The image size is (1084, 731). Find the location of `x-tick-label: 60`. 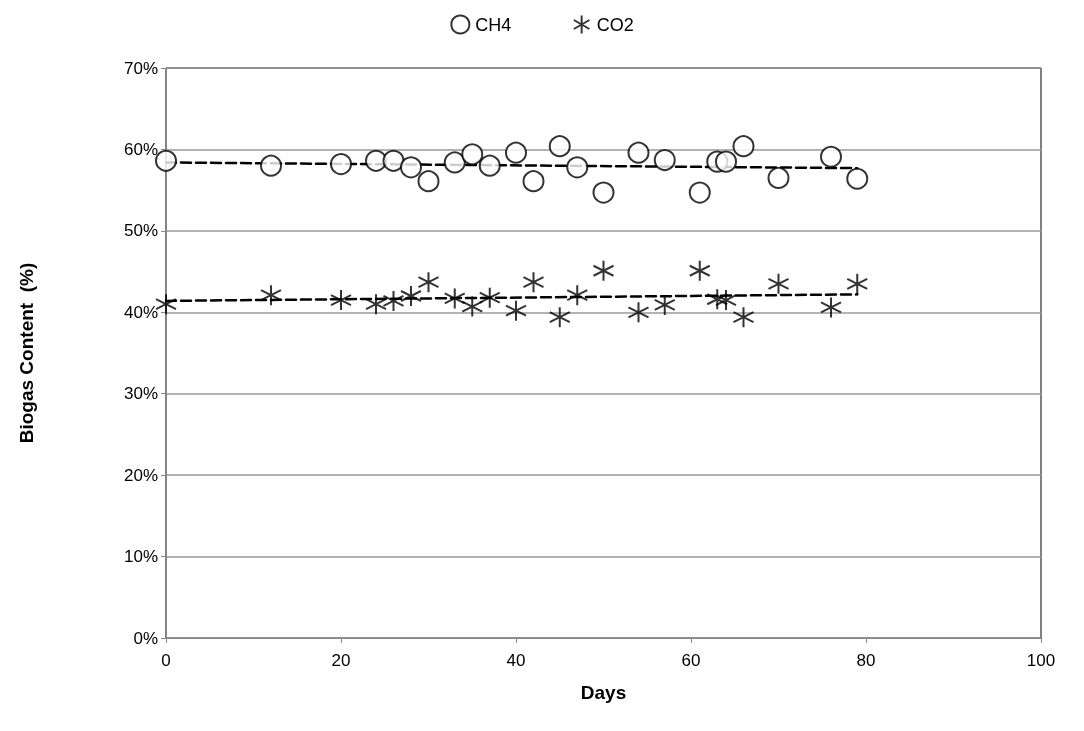

x-tick-label: 60 is located at coordinates (691, 660).